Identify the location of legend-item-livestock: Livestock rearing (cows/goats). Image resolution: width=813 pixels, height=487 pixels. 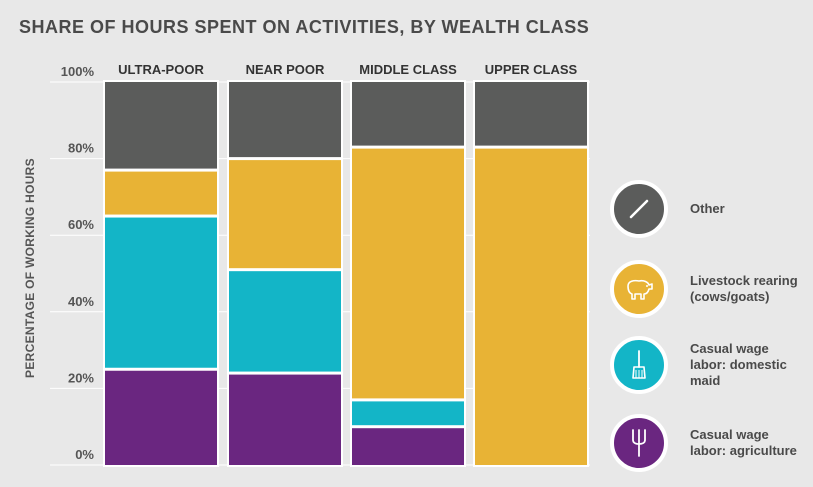
(705, 289).